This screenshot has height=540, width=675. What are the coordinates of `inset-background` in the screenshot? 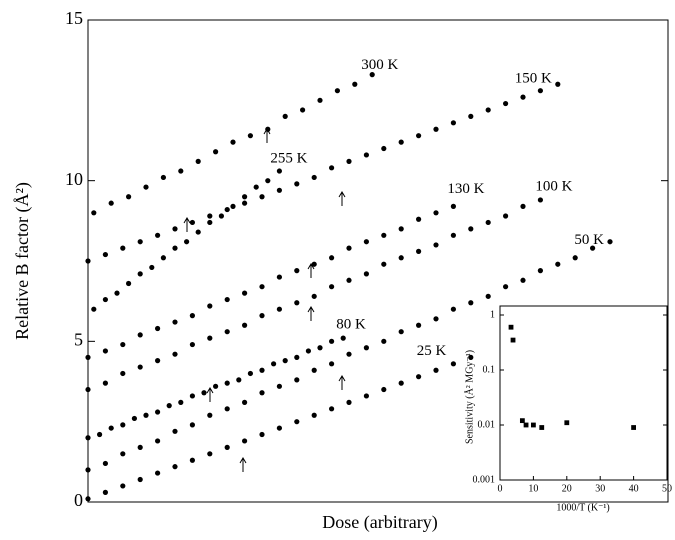 It's located at (583, 393).